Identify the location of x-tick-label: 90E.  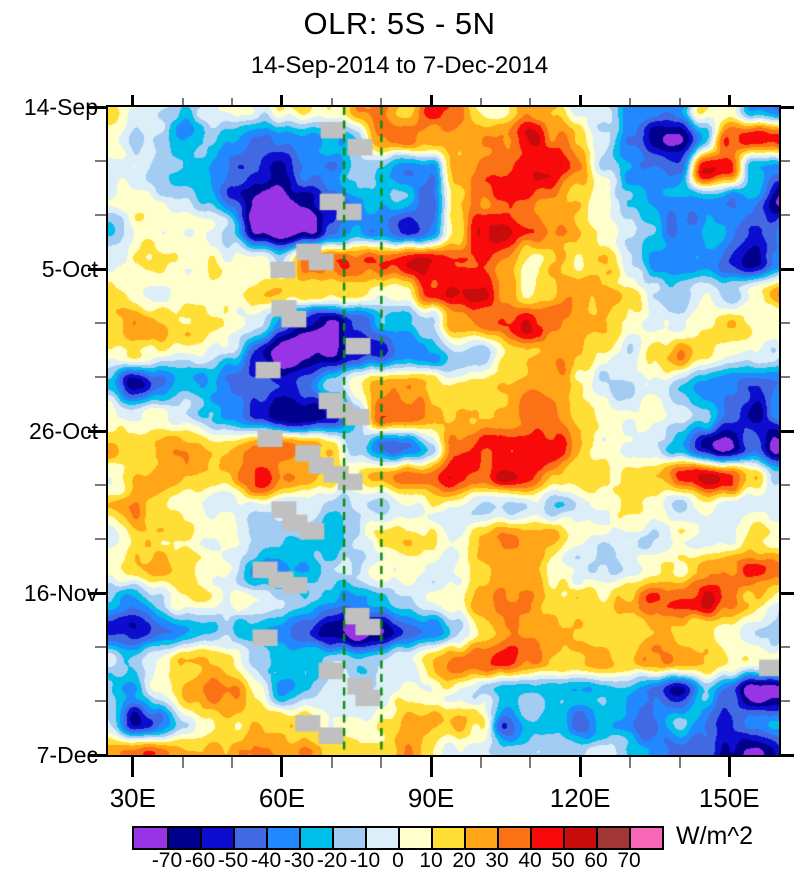
(431, 798).